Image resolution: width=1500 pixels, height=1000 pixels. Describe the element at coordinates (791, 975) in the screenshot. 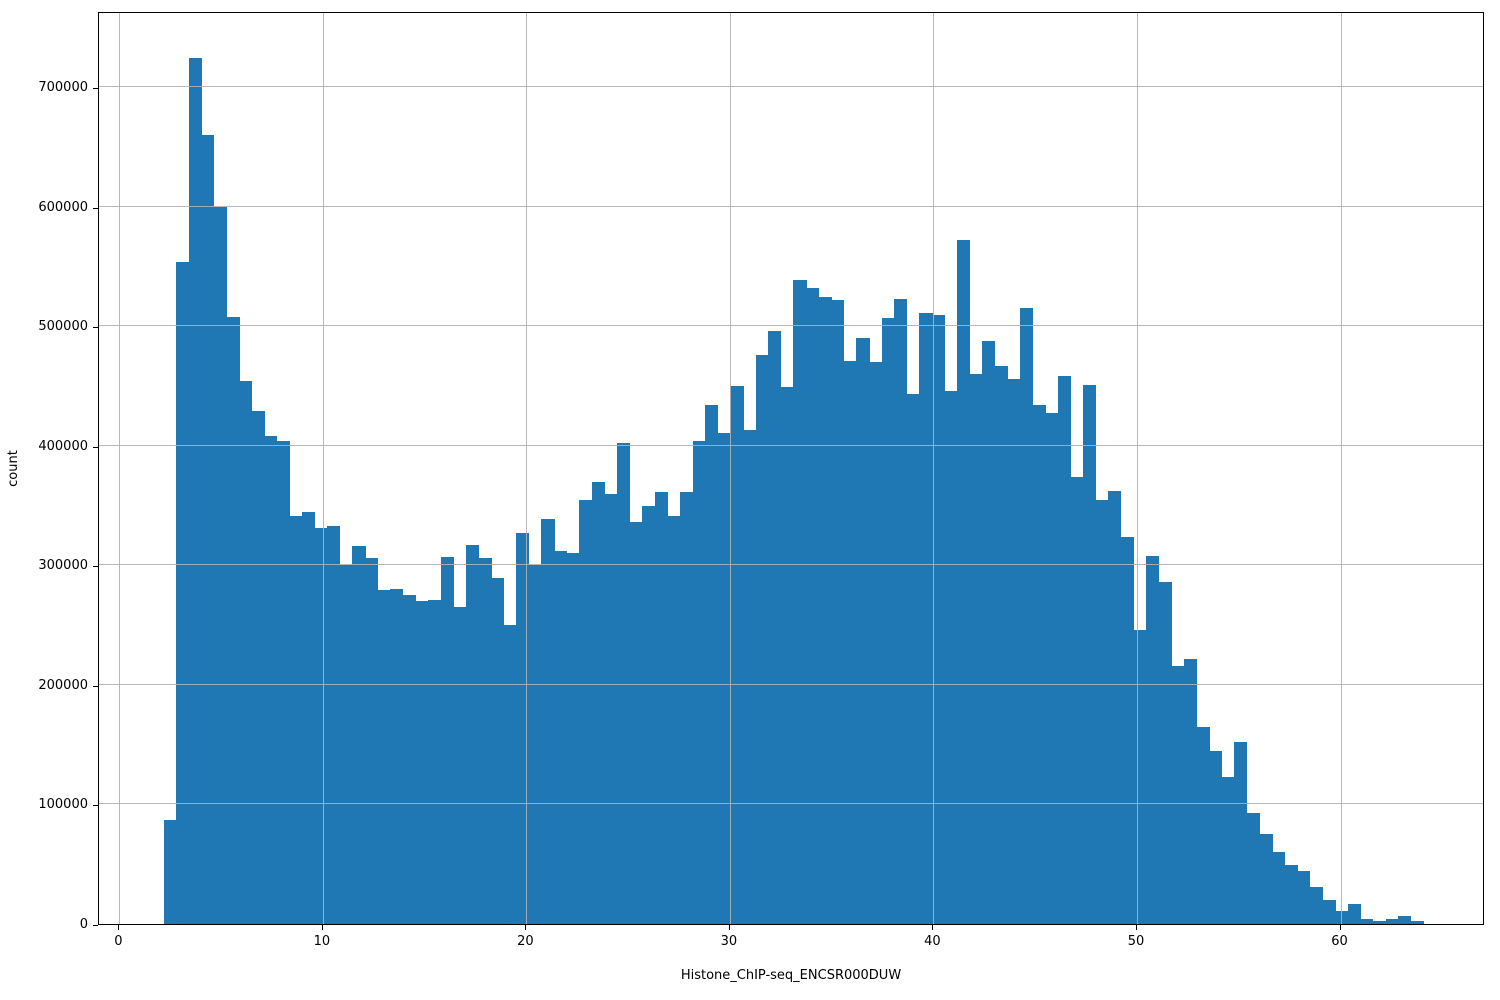

I see `x-axis-label: Histone_ChIP-seq_ENCSR000DUW` at that location.